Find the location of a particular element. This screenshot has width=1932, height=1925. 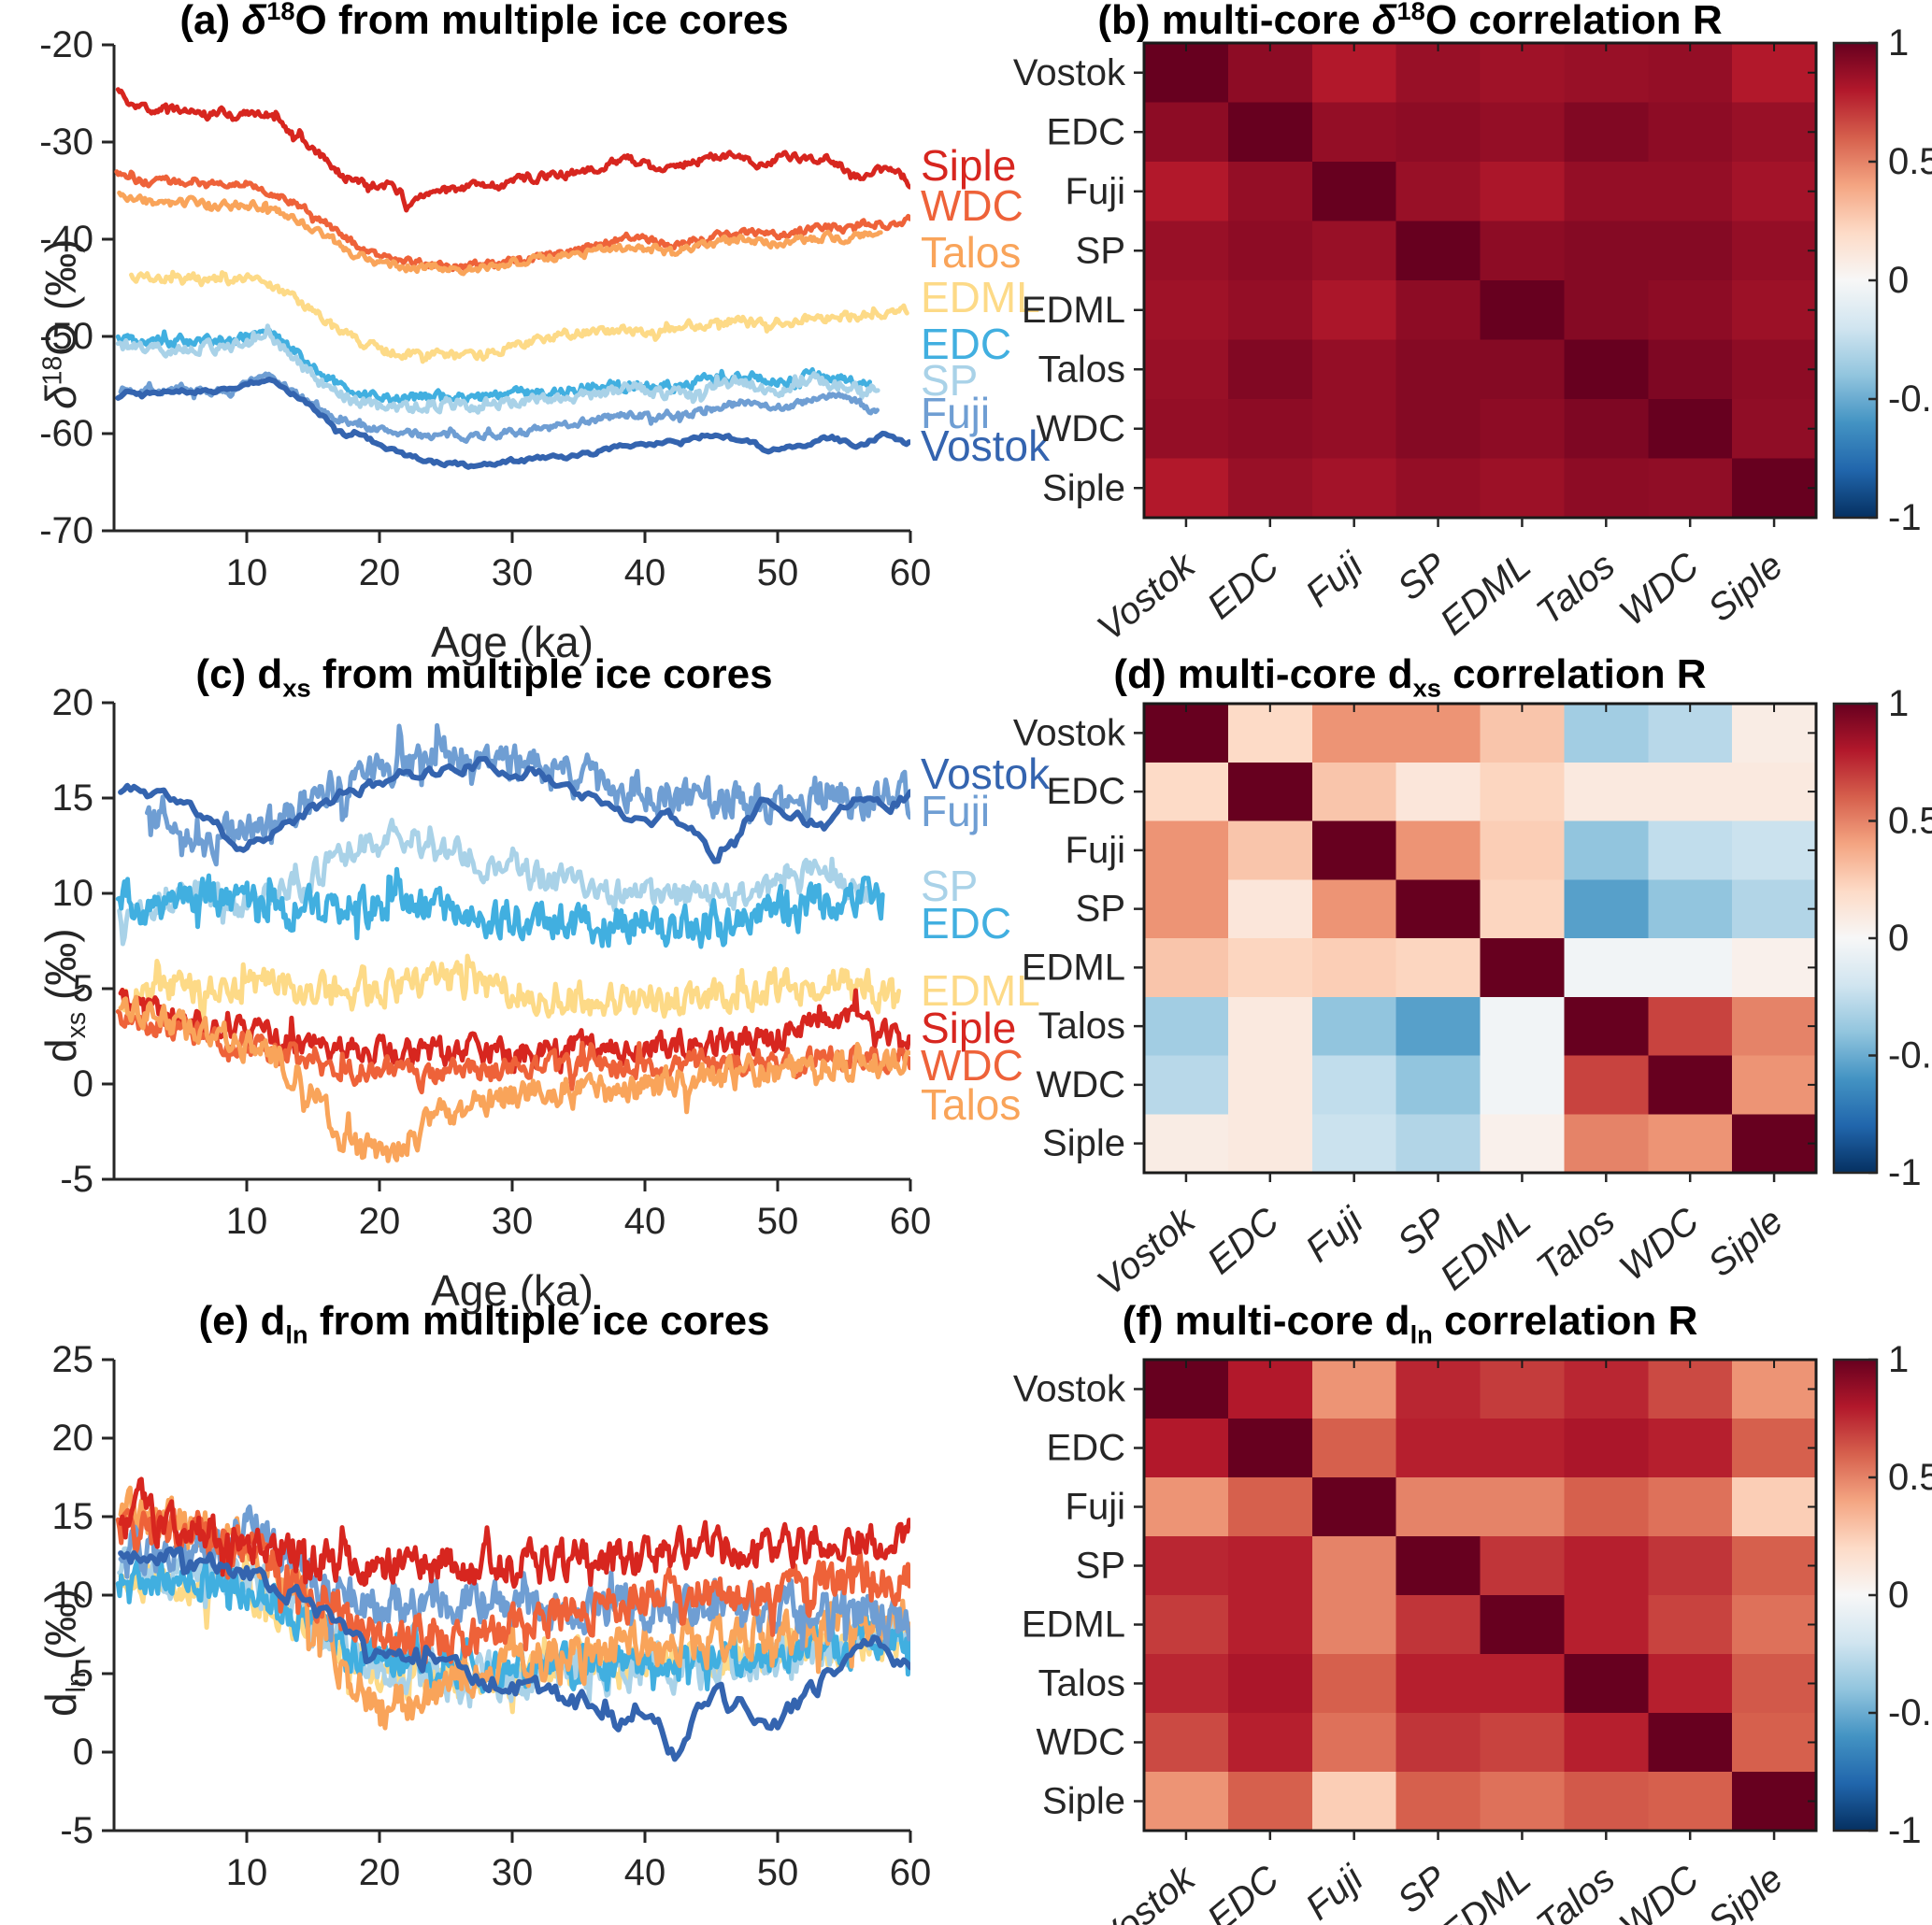

xtick-label: 10 is located at coordinates (247, 1221).